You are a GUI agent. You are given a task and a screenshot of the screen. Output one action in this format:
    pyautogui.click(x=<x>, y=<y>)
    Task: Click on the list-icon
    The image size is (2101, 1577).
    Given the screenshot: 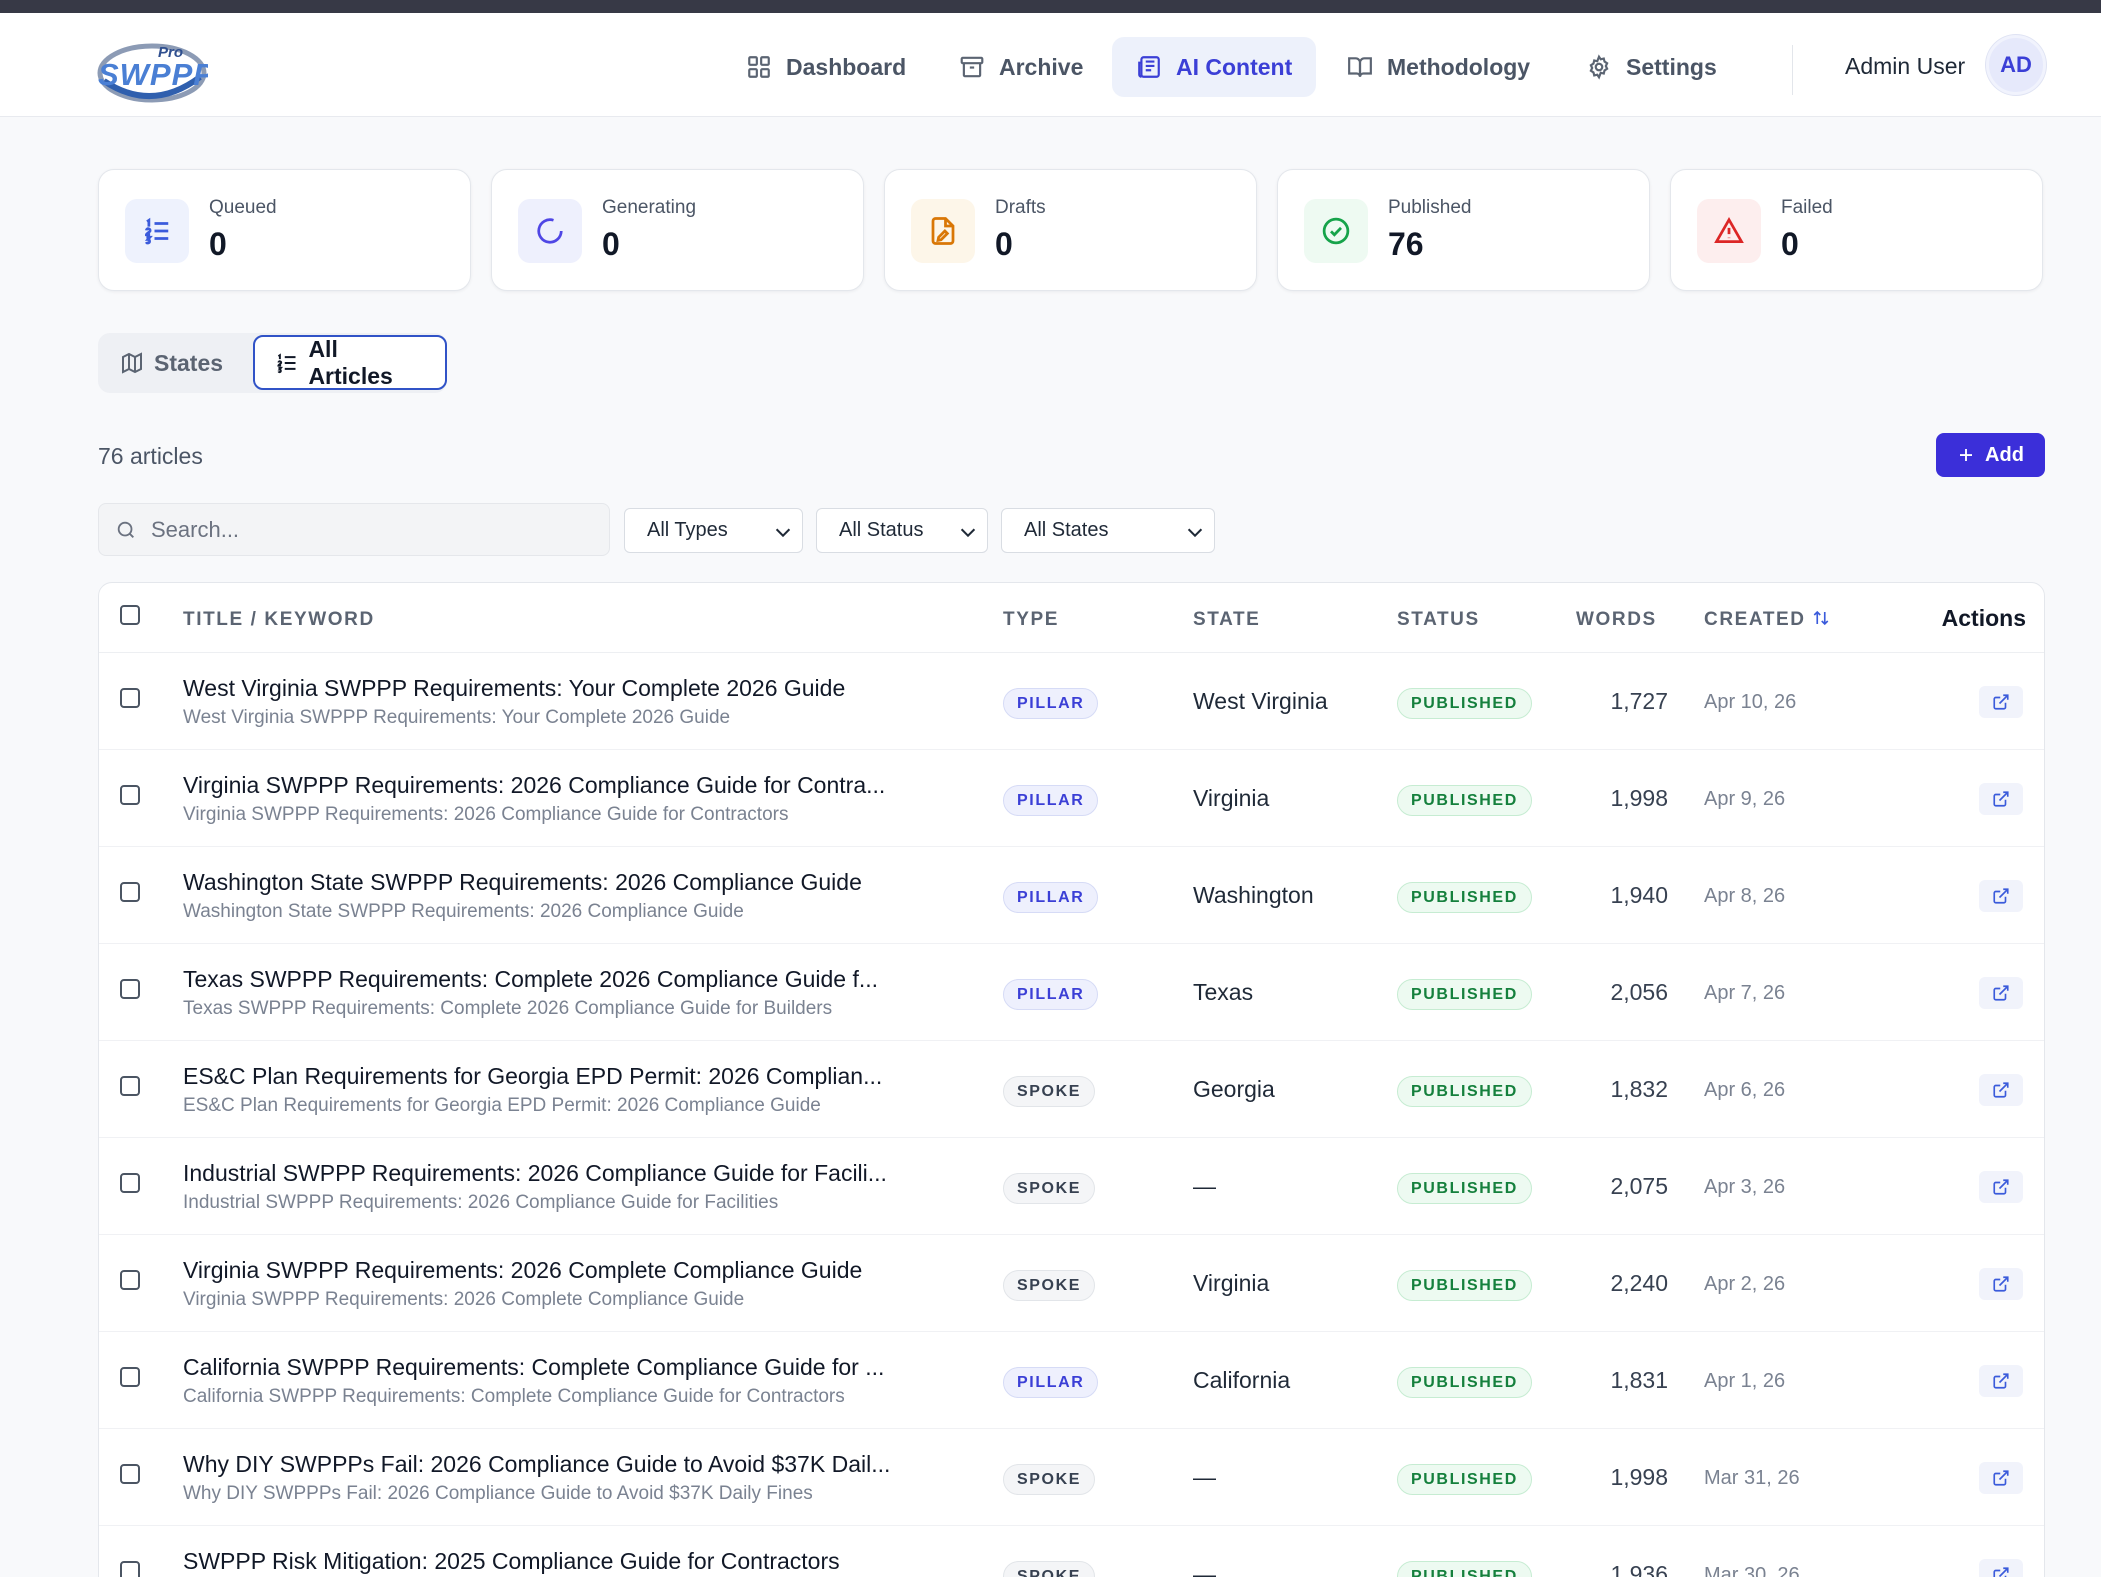 What is the action you would take?
    pyautogui.click(x=286, y=362)
    